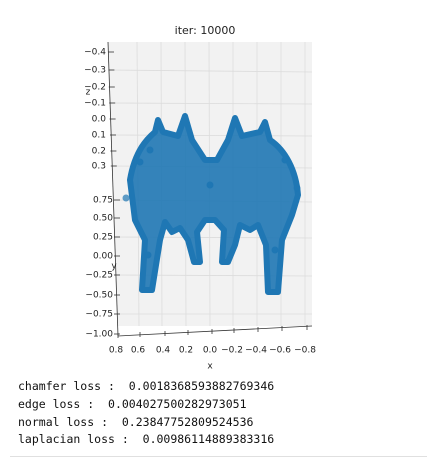 The width and height of the screenshot is (437, 459). I want to click on z-tick-label: −0.4, so click(95, 53).